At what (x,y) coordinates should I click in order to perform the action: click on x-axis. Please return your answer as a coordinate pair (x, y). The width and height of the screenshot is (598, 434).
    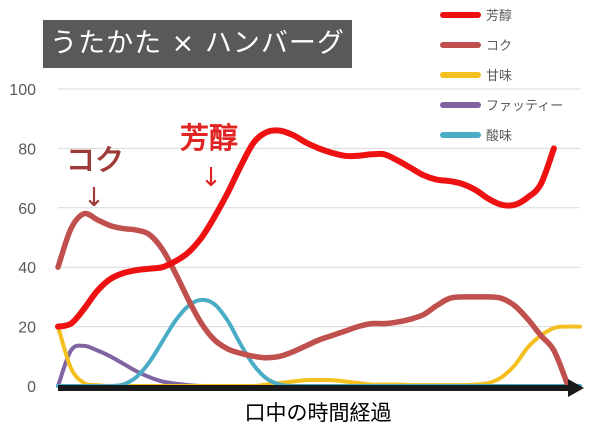
    Looking at the image, I should click on (321, 388).